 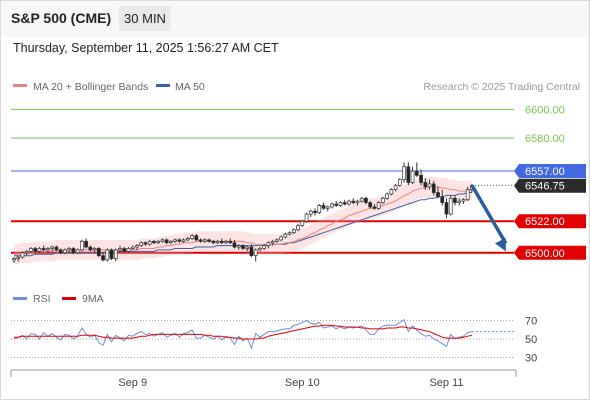 I want to click on rsi-tick-label-0: 70, so click(x=531, y=322).